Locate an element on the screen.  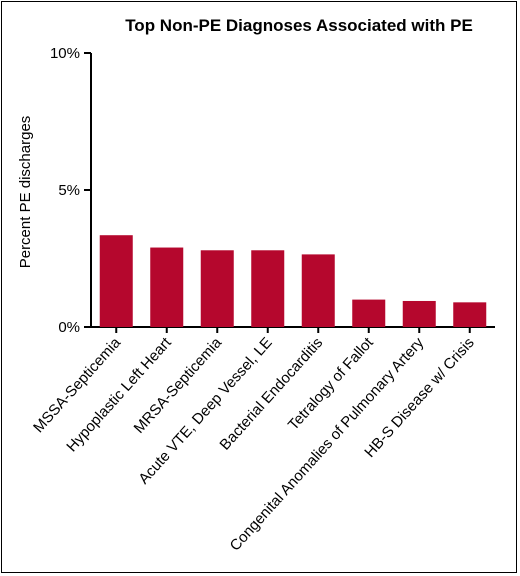
y-tick-label: 0% is located at coordinates (69, 327).